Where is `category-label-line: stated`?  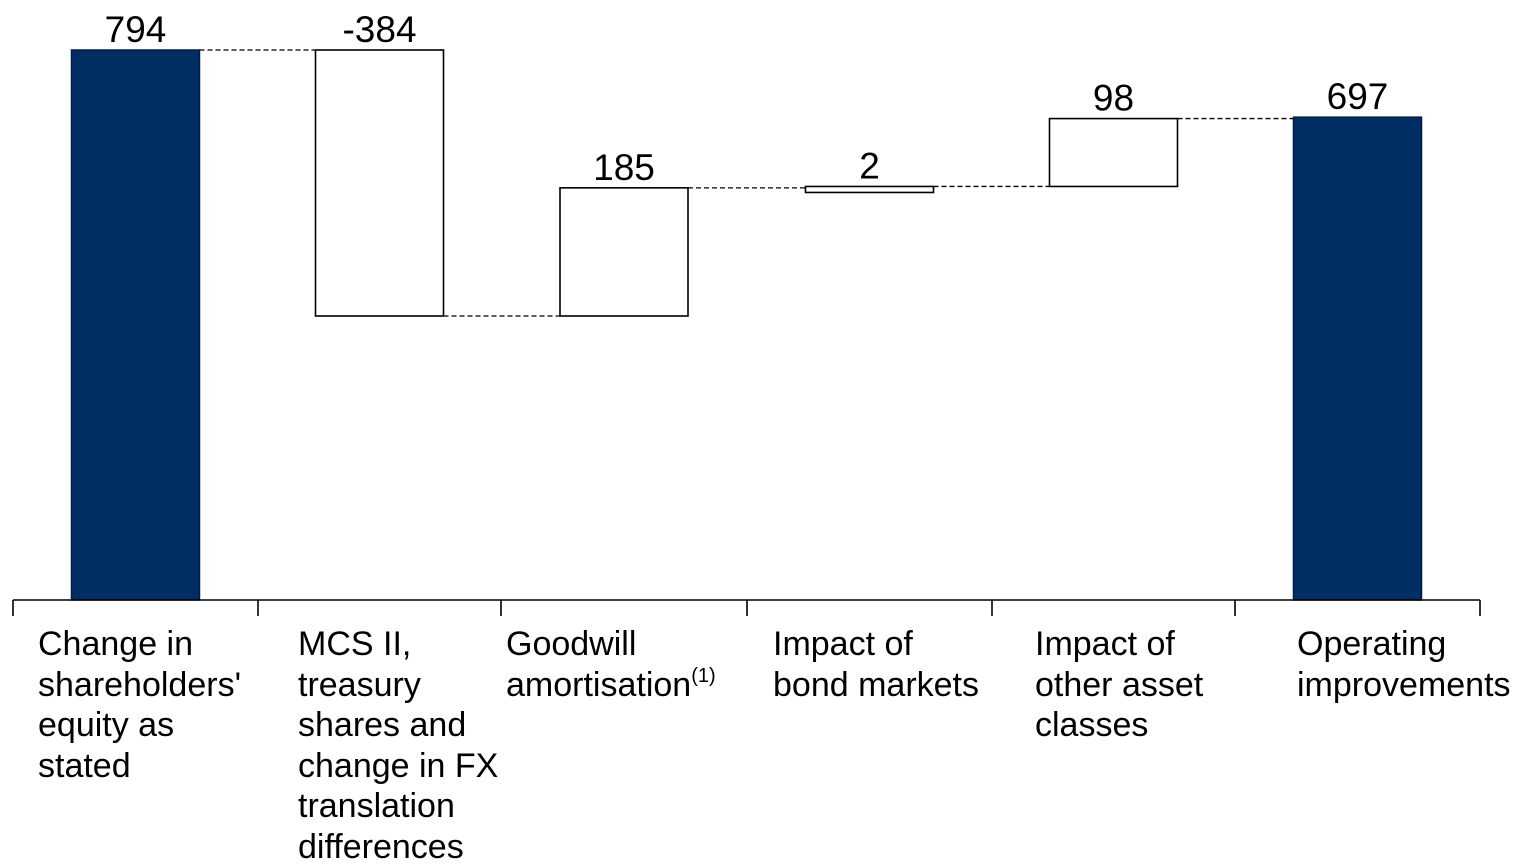 category-label-line: stated is located at coordinates (139, 766).